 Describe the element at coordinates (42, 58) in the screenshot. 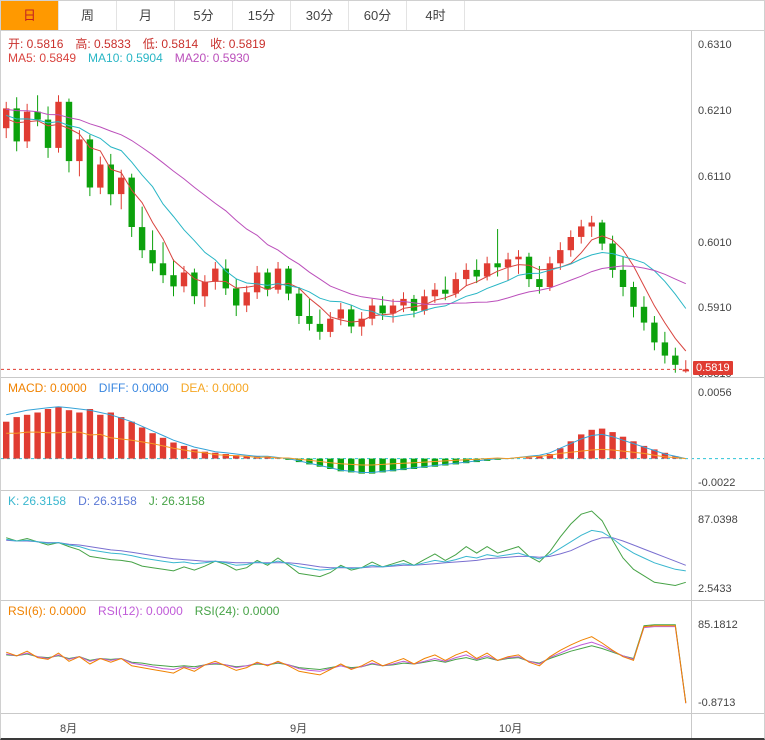

I see `ma5-value: MA5: 0.5849` at that location.